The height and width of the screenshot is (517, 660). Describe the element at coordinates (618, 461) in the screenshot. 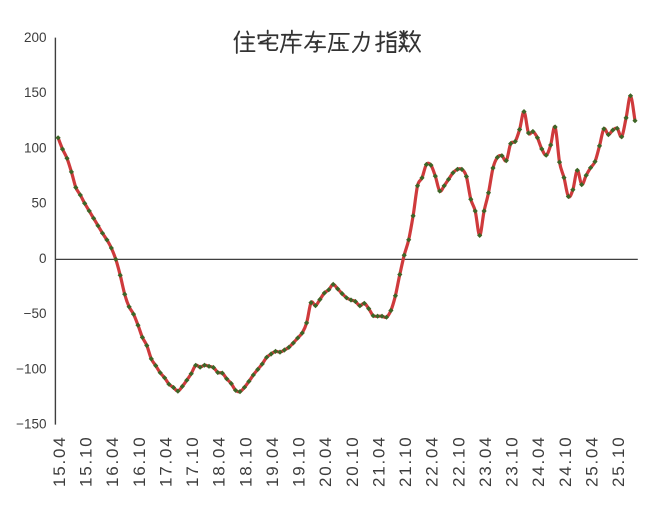

I see `svg-text: 25.10` at that location.